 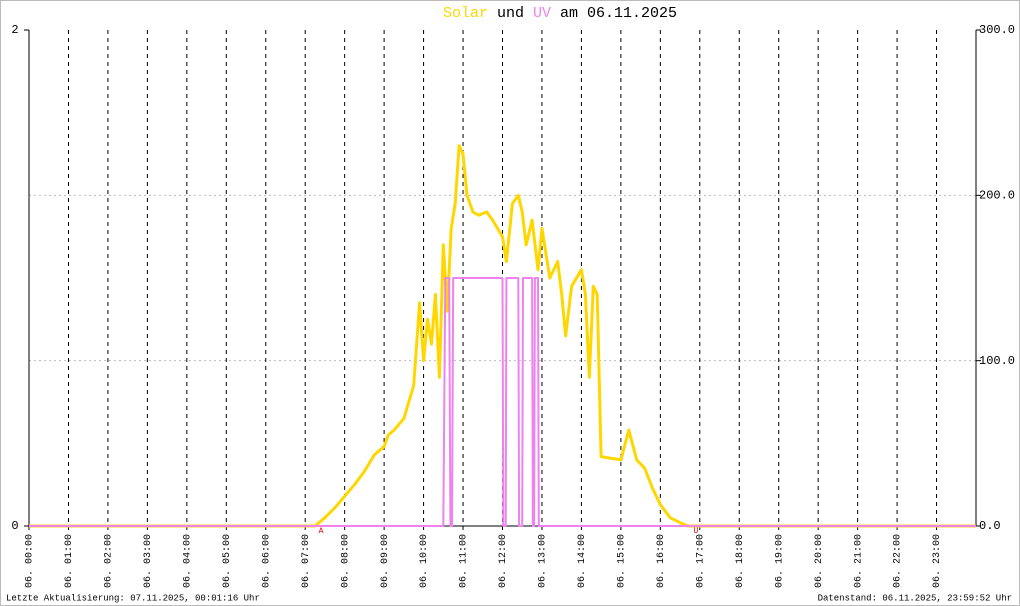 What do you see at coordinates (306, 561) in the screenshot?
I see `x-tick-label: 06. 07:00` at bounding box center [306, 561].